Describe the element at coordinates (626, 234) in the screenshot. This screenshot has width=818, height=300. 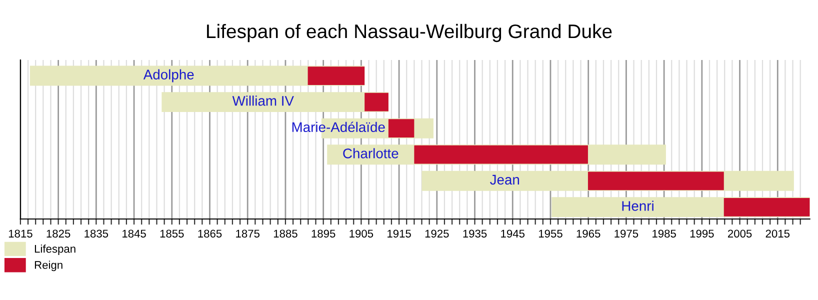
I see `x-tick-label: 1975` at that location.